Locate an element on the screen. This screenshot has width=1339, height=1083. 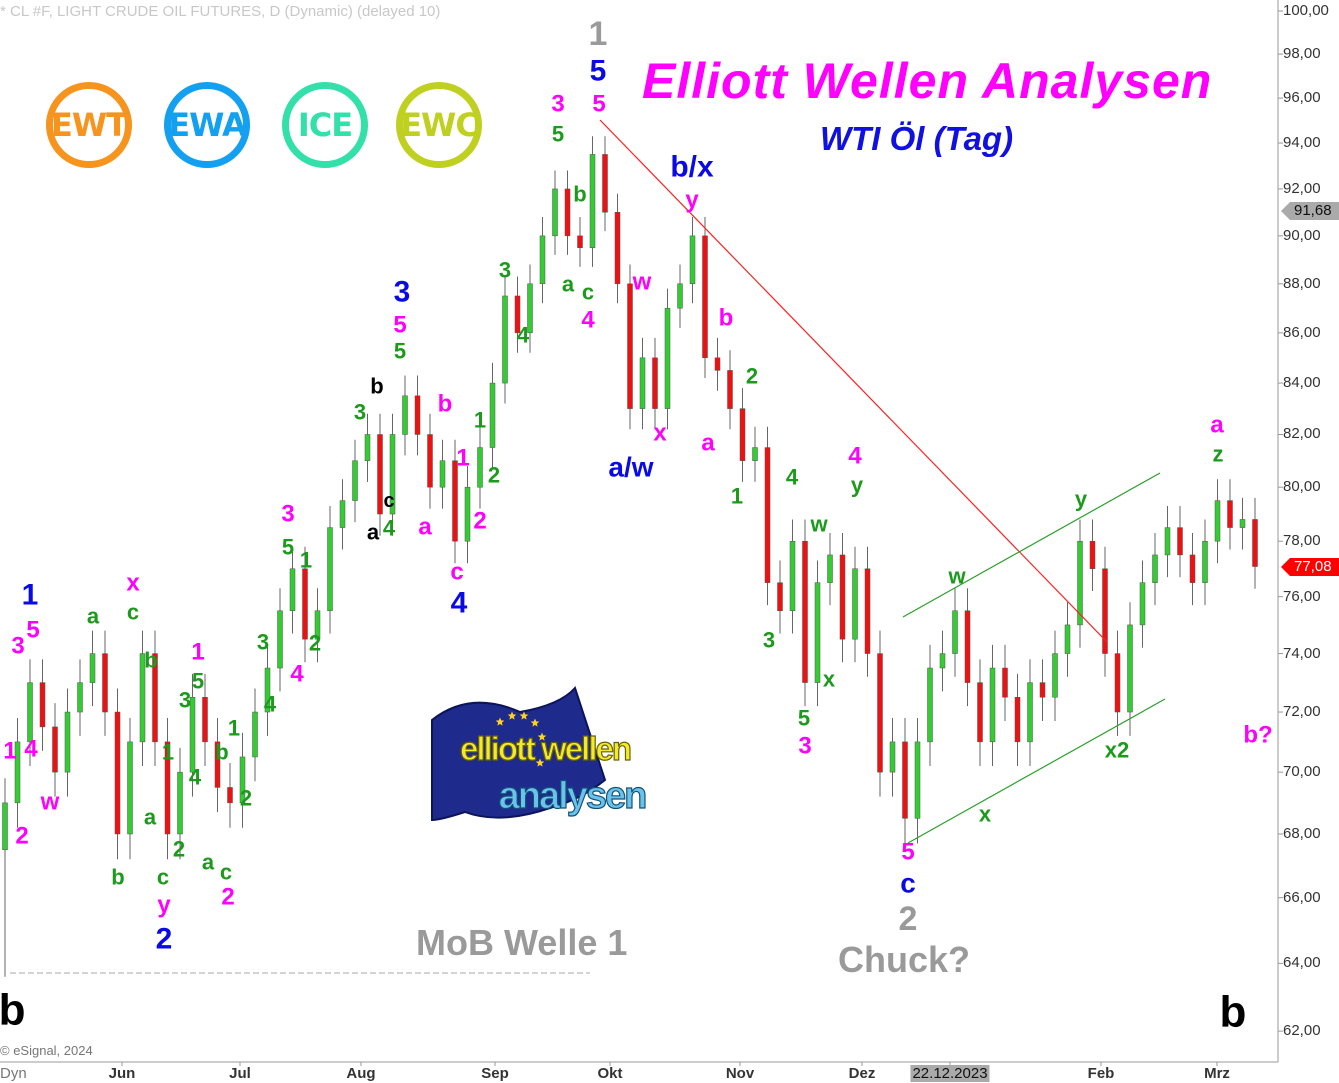
y-tick-label: 98,00 is located at coordinates (1302, 54).